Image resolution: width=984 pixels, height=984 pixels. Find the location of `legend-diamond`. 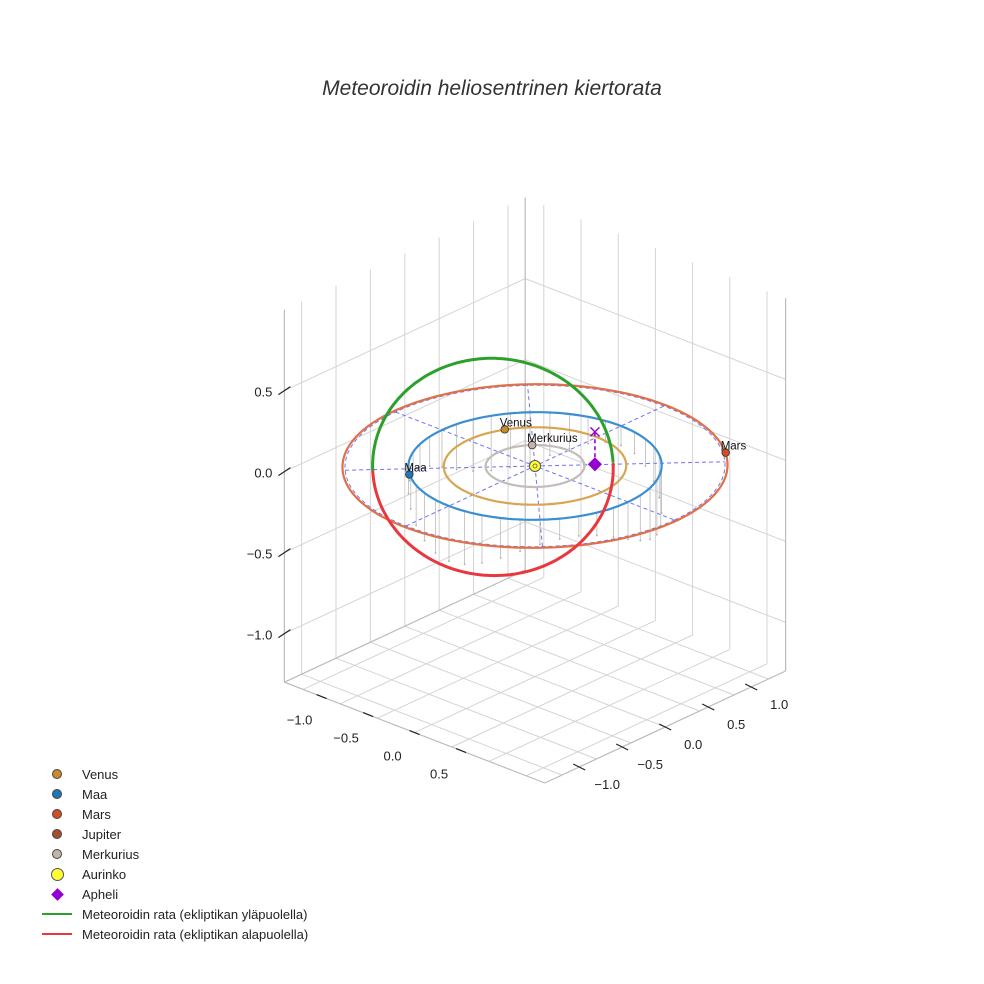

legend-diamond is located at coordinates (57, 894).